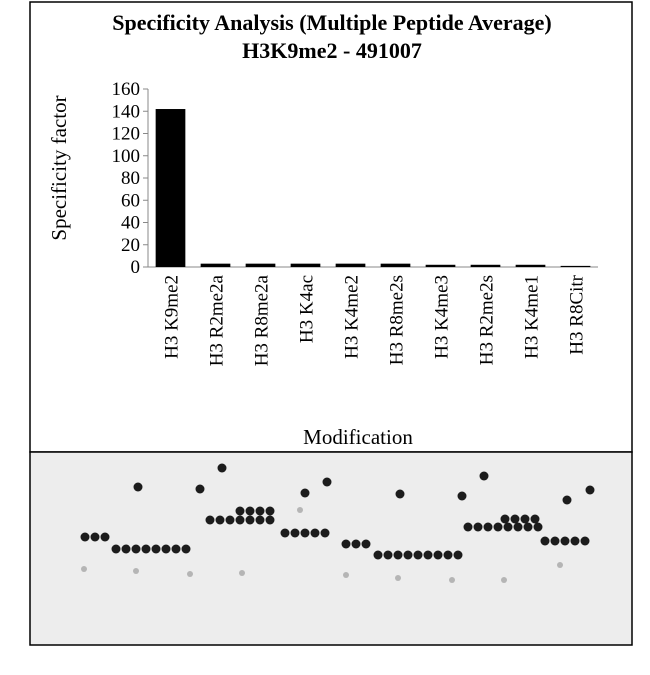 This screenshot has height=675, width=650. What do you see at coordinates (59, 167) in the screenshot?
I see `y-axis-label: Specificity factor` at bounding box center [59, 167].